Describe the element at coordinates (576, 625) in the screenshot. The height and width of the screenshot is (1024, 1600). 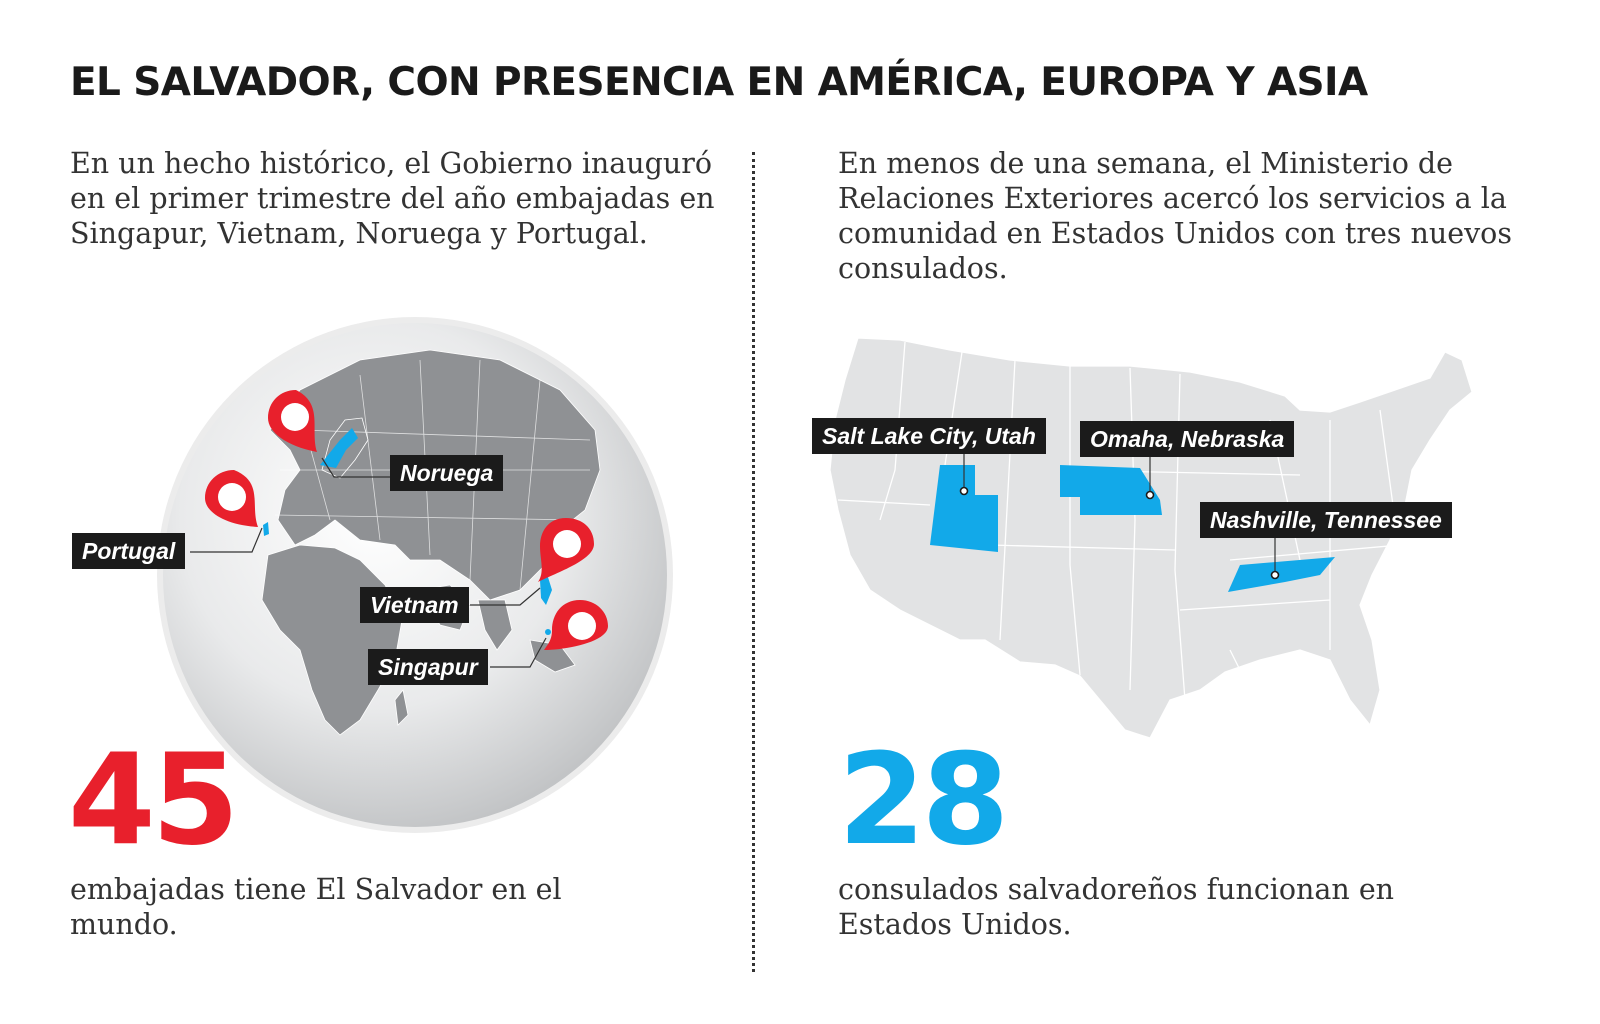
I see `pin-singapur` at that location.